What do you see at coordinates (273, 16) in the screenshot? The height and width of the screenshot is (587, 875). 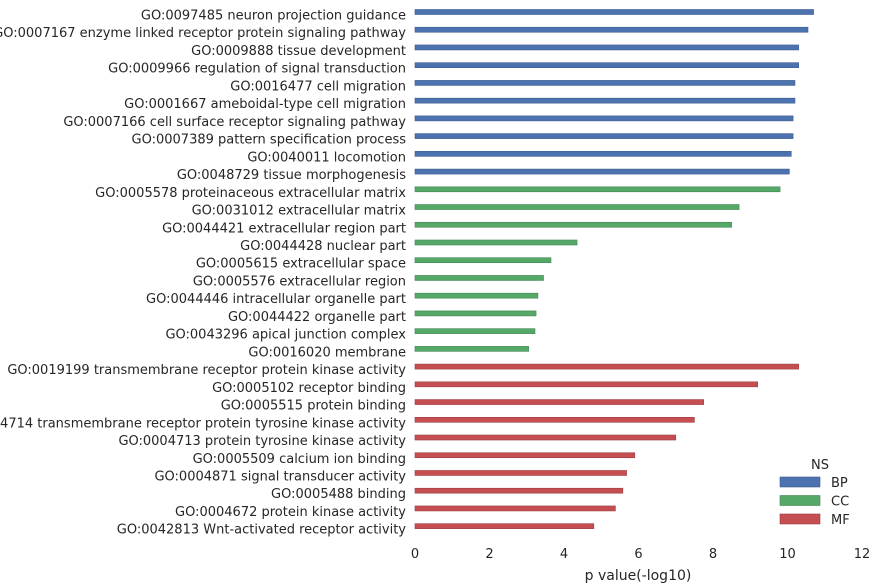 I see `category-label: GO:0097485 neuron projection guidance` at bounding box center [273, 16].